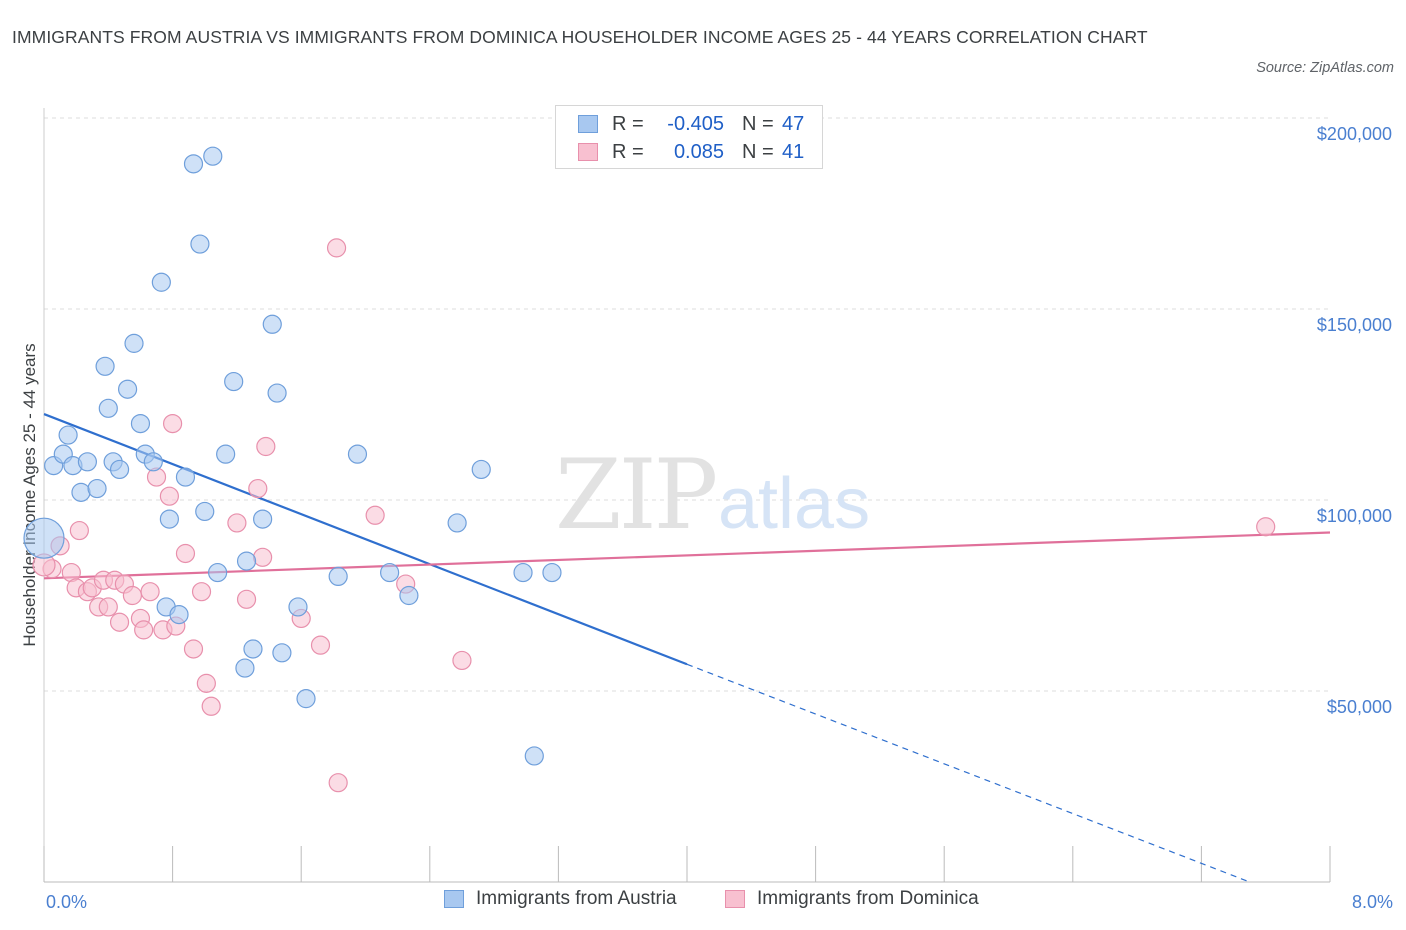 Image resolution: width=1406 pixels, height=930 pixels. I want to click on x-tick-label: 8.0%, so click(1372, 902).